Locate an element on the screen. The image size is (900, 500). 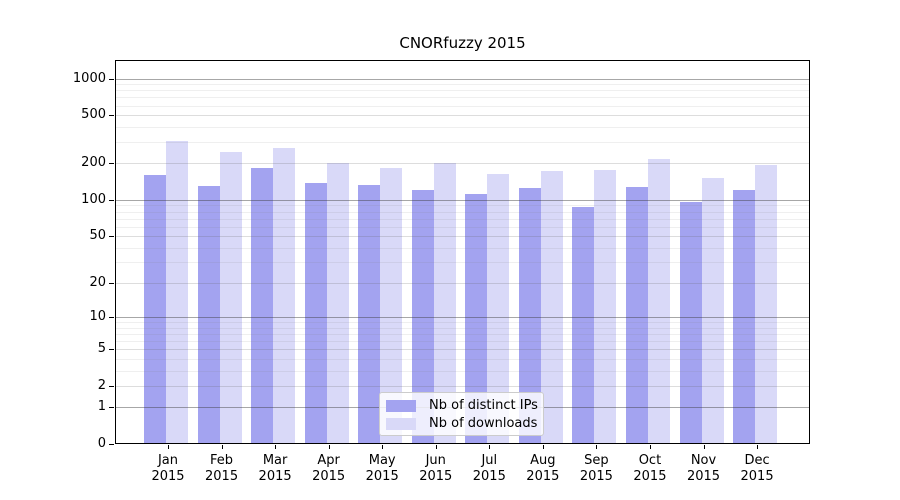
bar-downloads-dec is located at coordinates (766, 304).